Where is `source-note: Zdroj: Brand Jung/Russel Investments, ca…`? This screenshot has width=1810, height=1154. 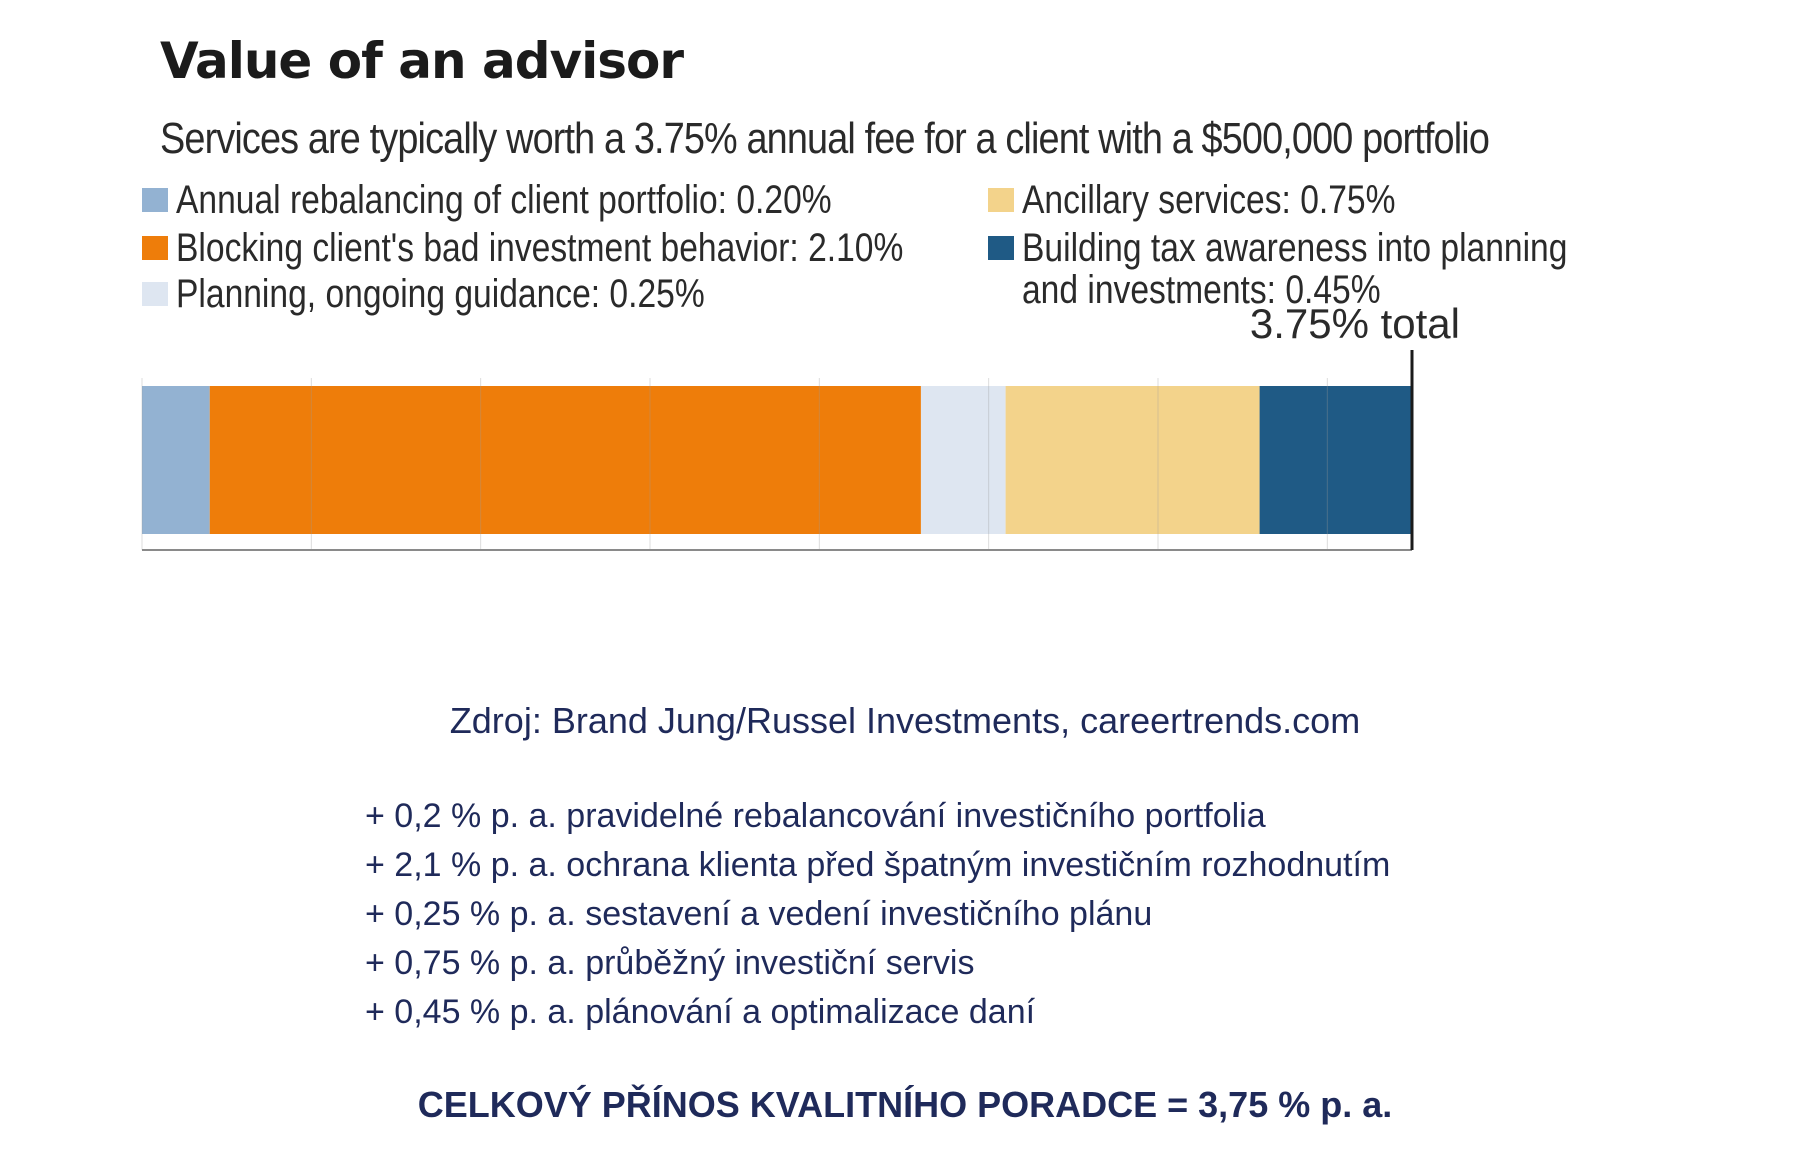
source-note: Zdroj: Brand Jung/Russel Investments, ca… is located at coordinates (905, 720).